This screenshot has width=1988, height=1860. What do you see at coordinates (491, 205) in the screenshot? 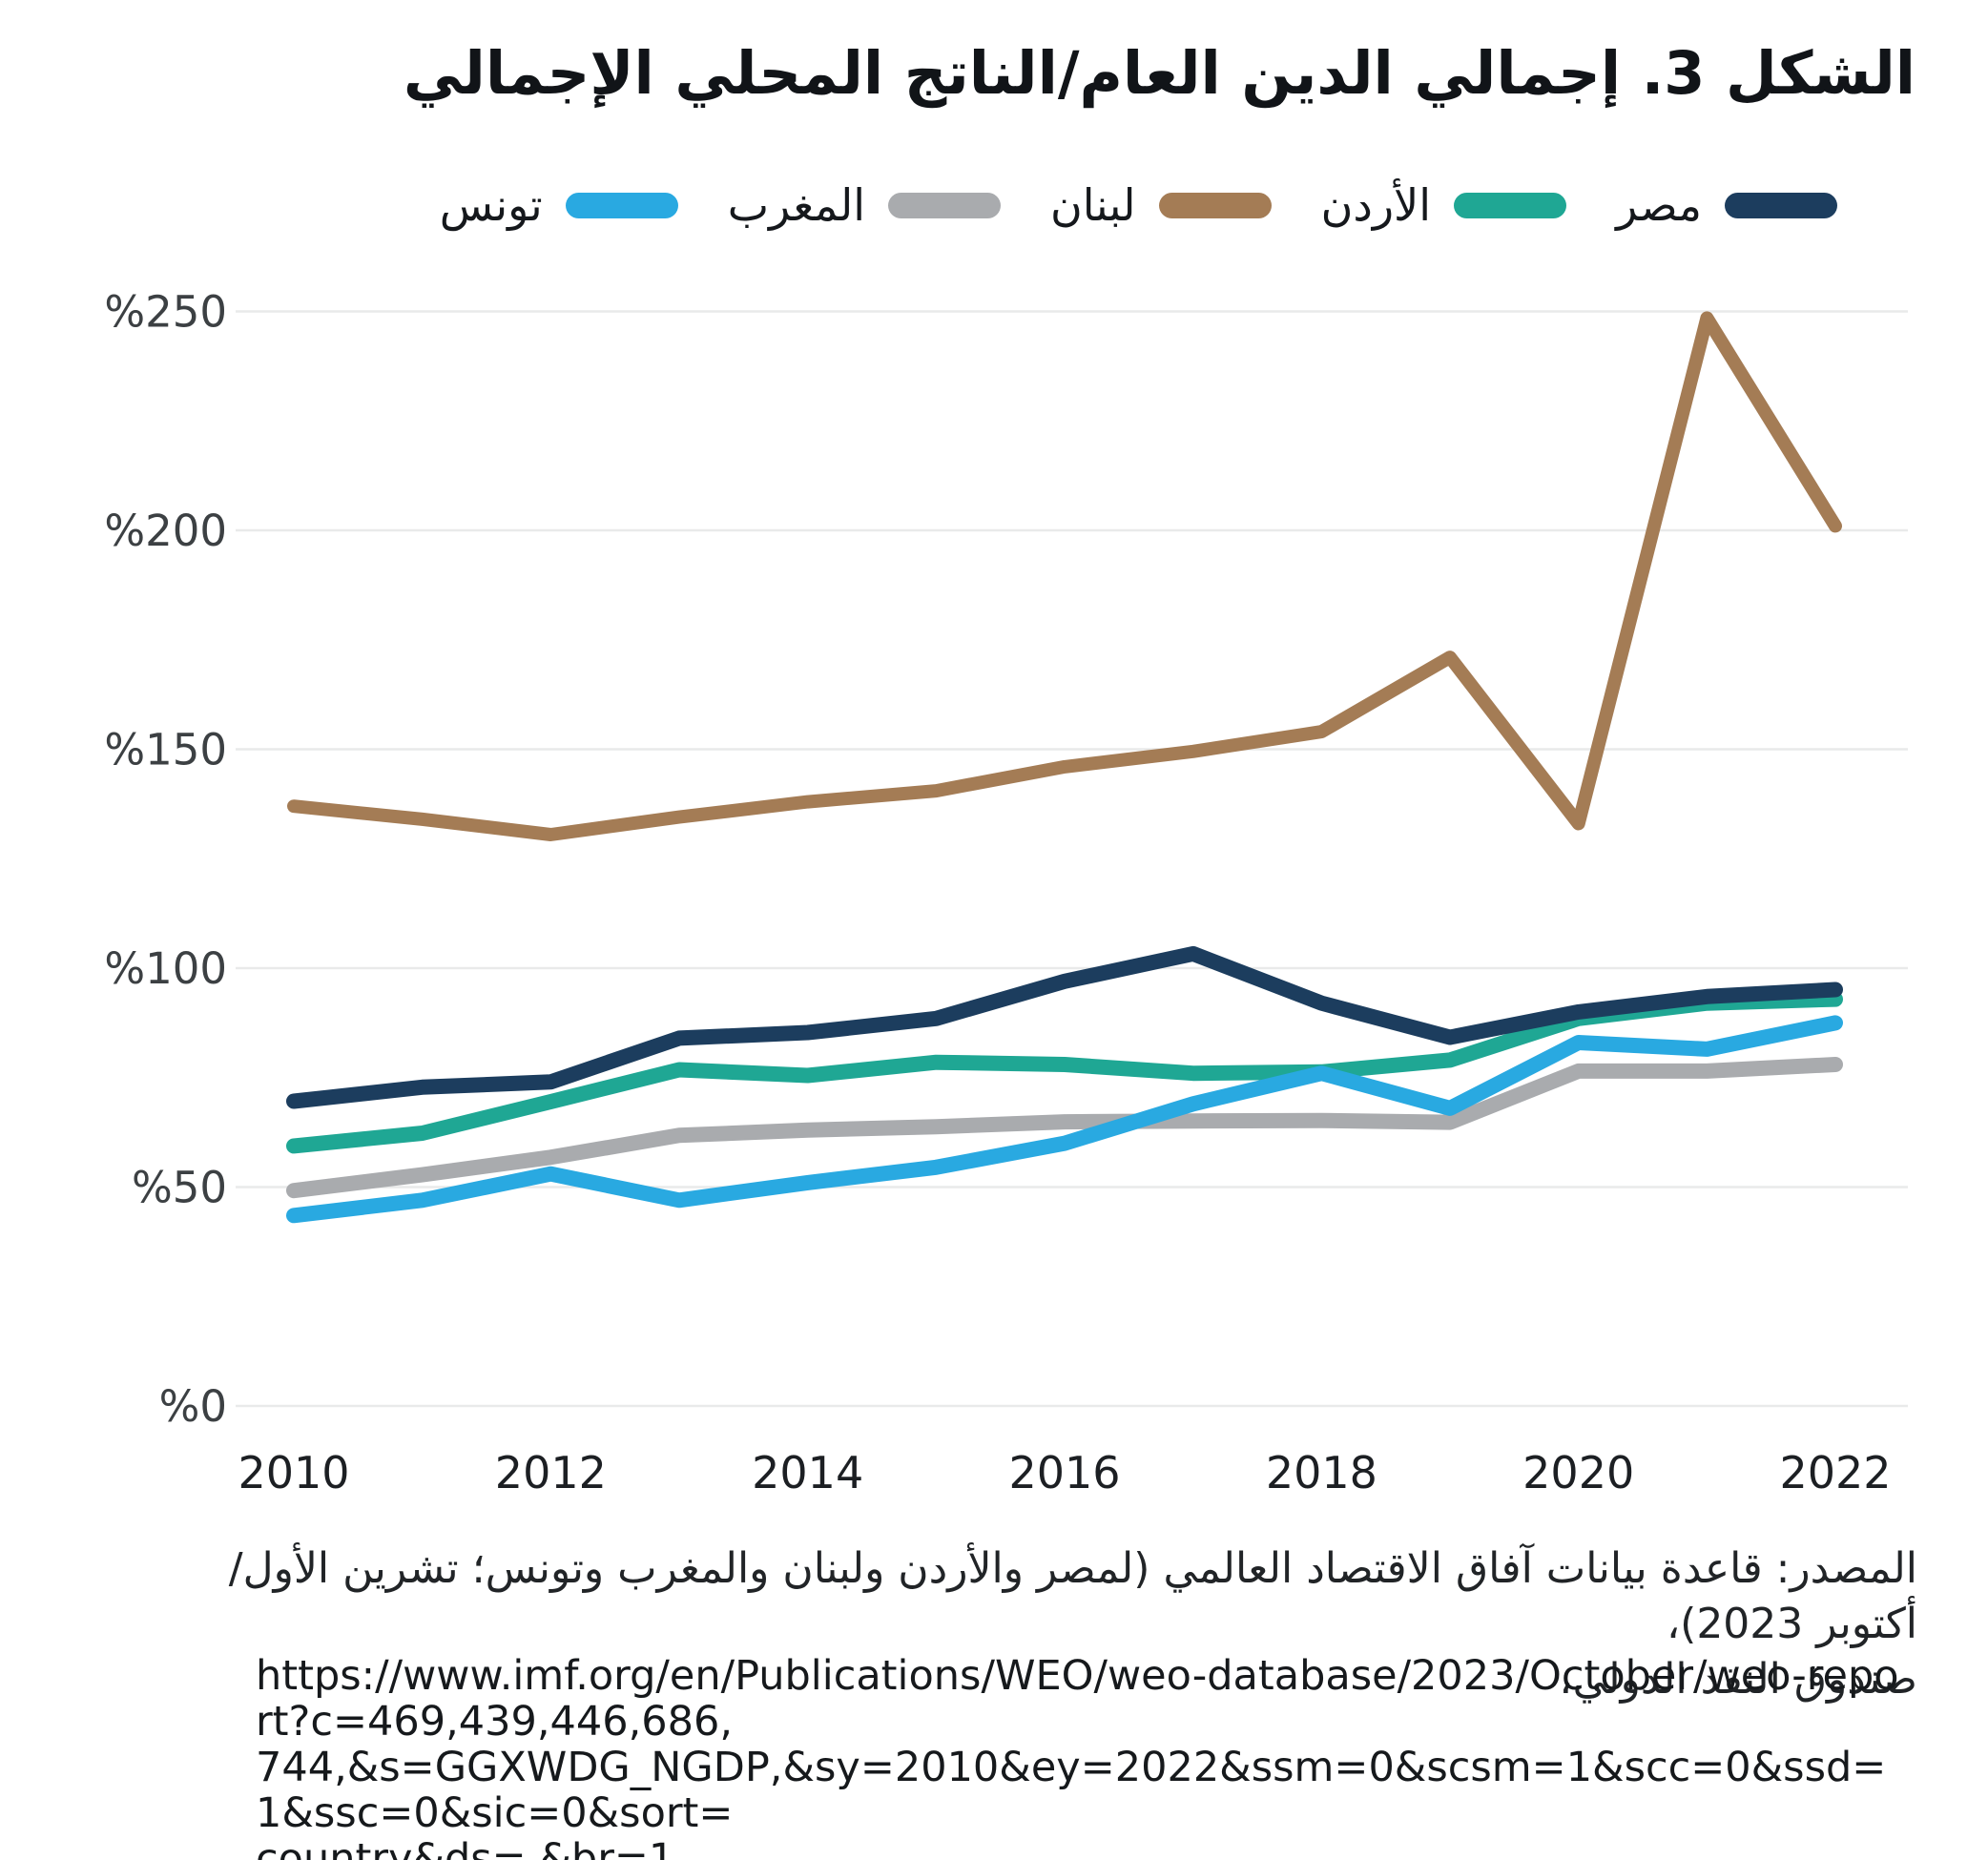
I see `legend-label-tunisia: تونس` at bounding box center [491, 205].